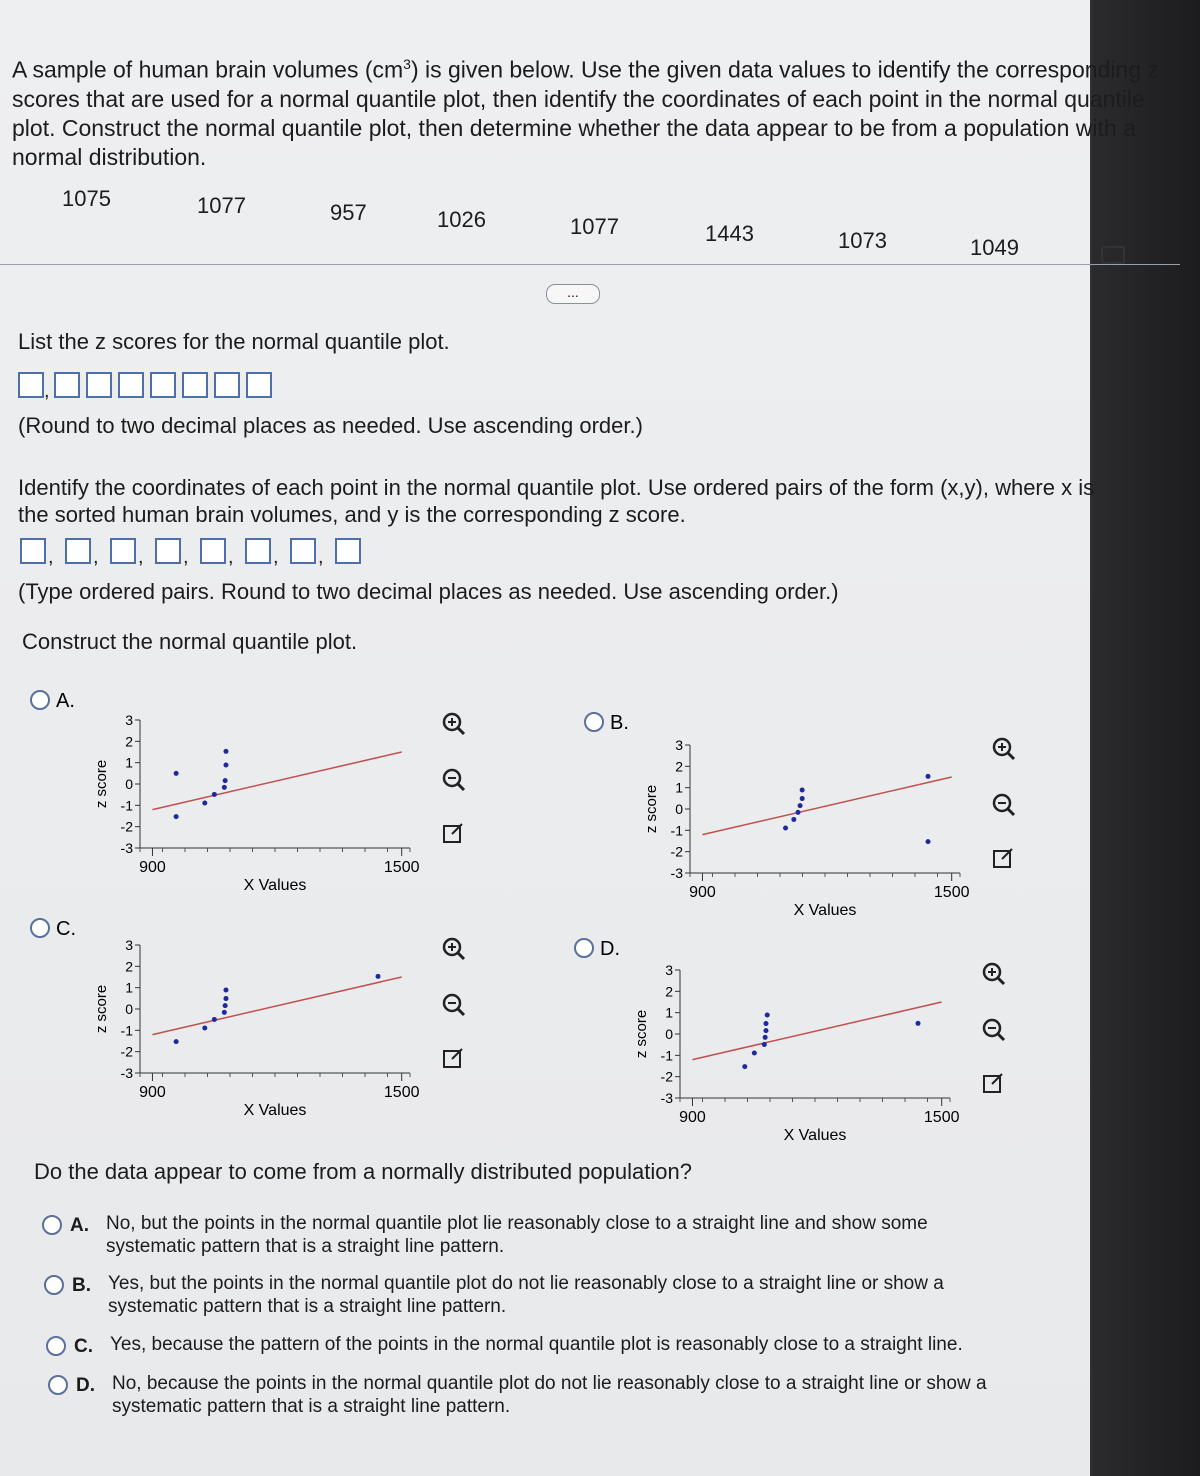 Image resolution: width=1200 pixels, height=1476 pixels. Describe the element at coordinates (619, 723) in the screenshot. I see `option-letter: B.` at that location.